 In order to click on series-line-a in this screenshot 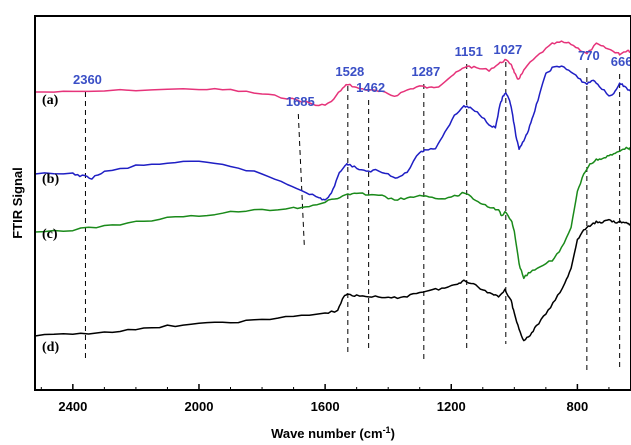, I will do `click(333, 73)`.